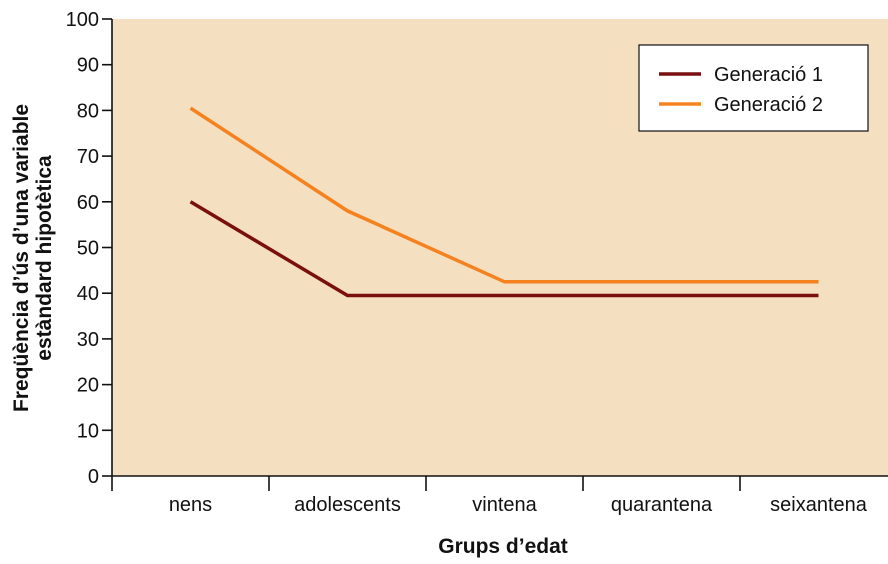  What do you see at coordinates (44, 258) in the screenshot?
I see `y-axis-title-line-2: estàndard hipotètica` at bounding box center [44, 258].